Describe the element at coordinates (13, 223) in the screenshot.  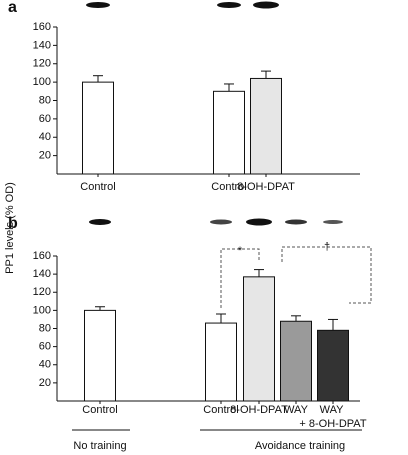
I see `panel-label: b` at that location.